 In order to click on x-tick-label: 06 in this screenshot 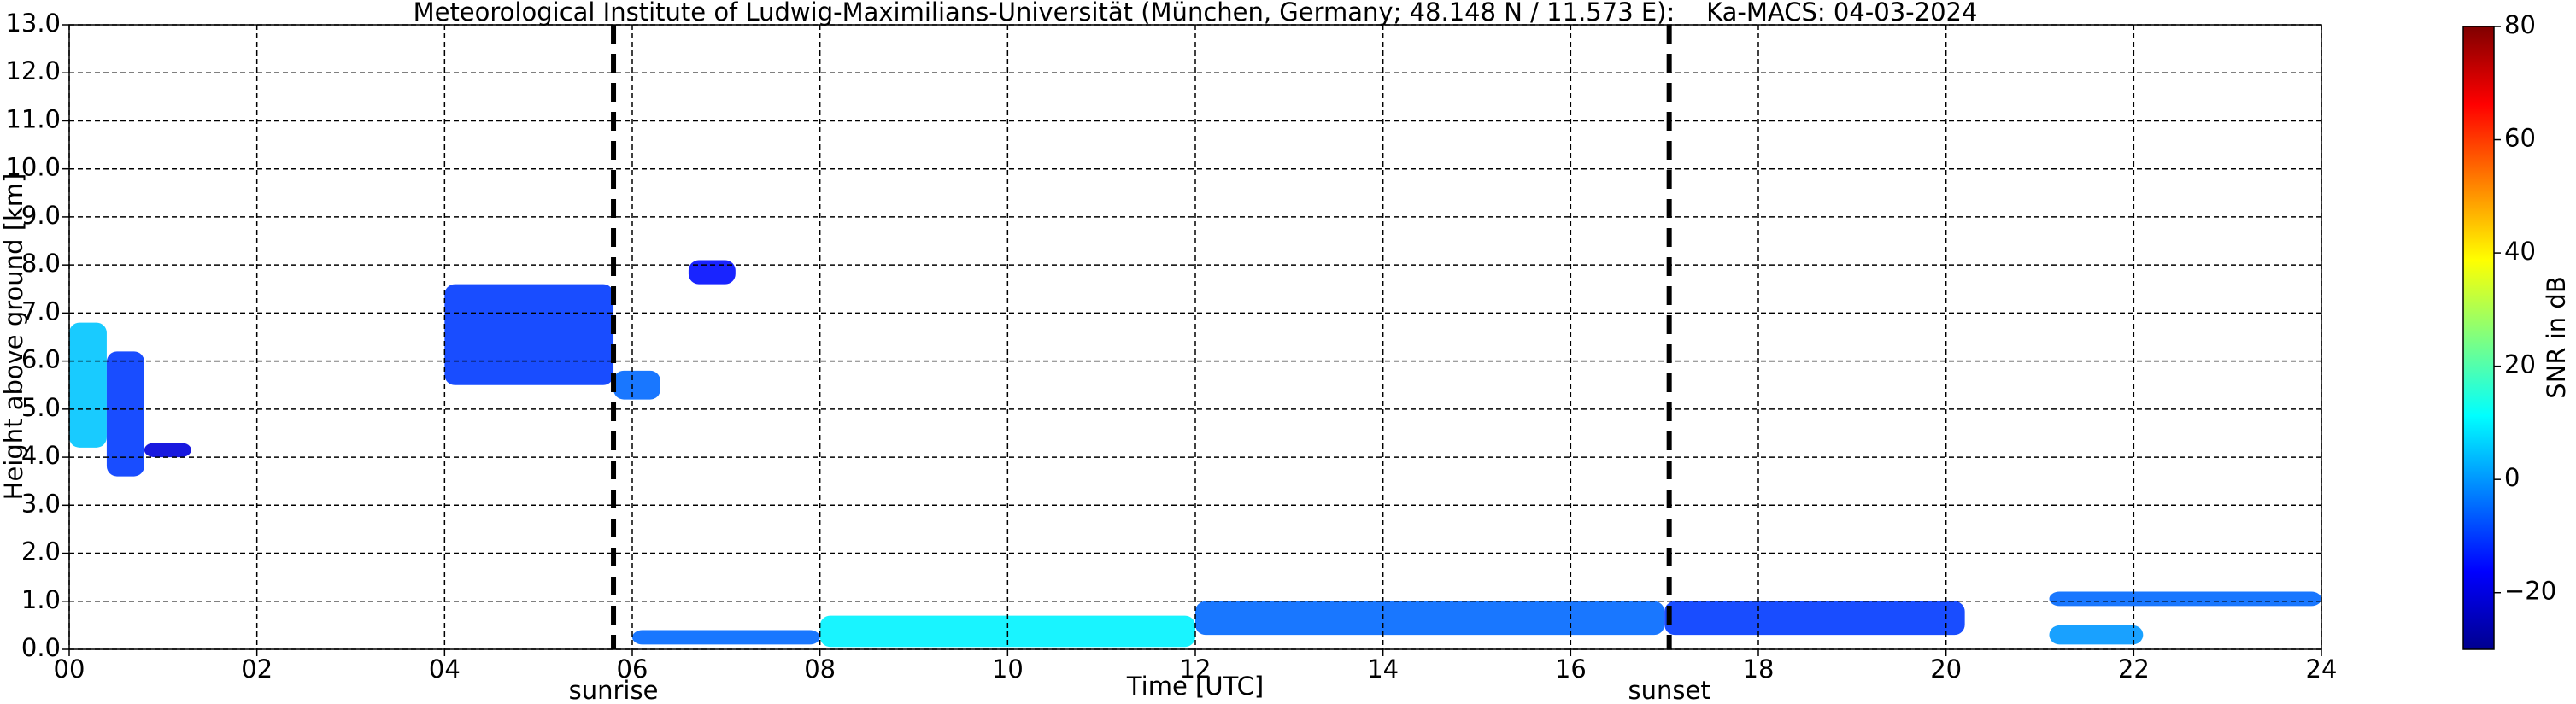, I will do `click(632, 668)`.